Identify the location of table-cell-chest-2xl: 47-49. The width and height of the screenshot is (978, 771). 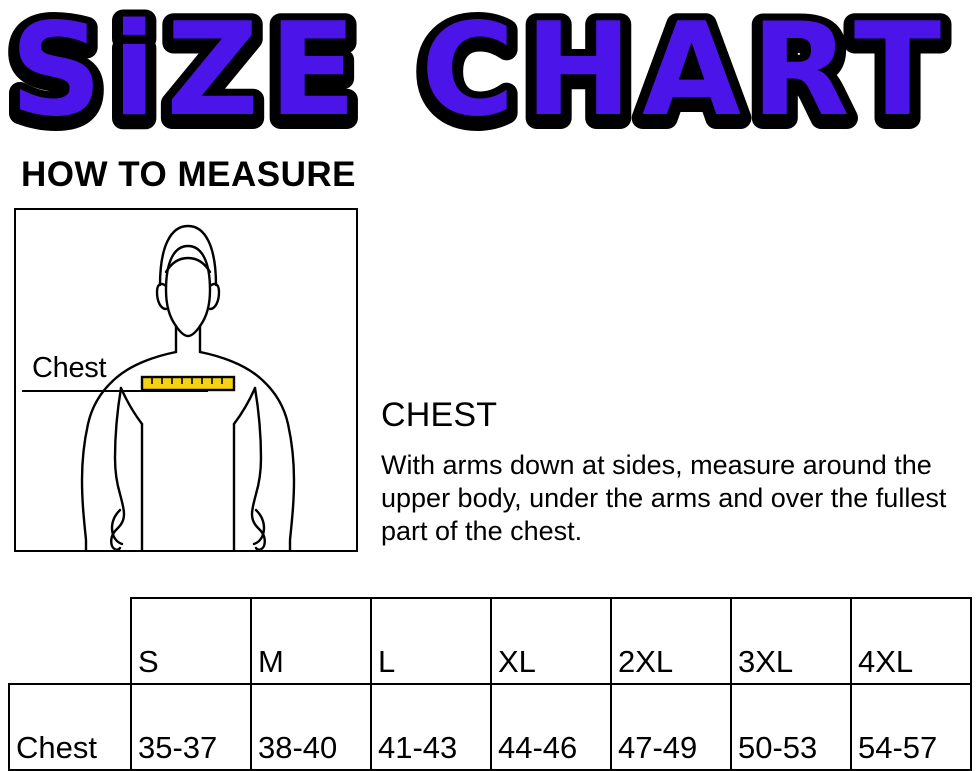
(671, 727).